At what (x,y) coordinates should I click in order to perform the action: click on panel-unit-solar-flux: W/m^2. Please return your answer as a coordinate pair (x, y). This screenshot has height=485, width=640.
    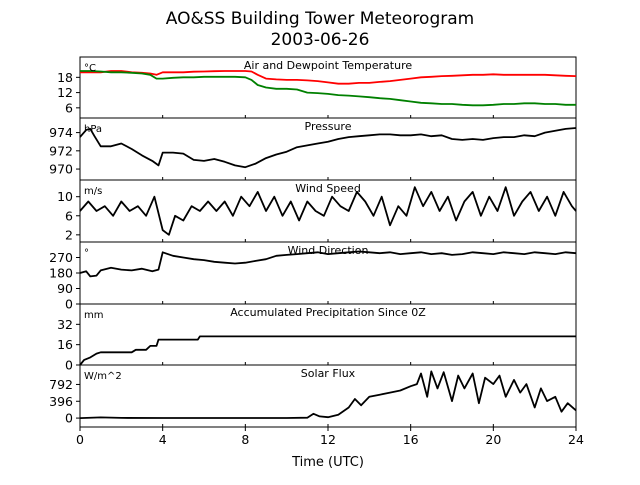
    Looking at the image, I should click on (103, 376).